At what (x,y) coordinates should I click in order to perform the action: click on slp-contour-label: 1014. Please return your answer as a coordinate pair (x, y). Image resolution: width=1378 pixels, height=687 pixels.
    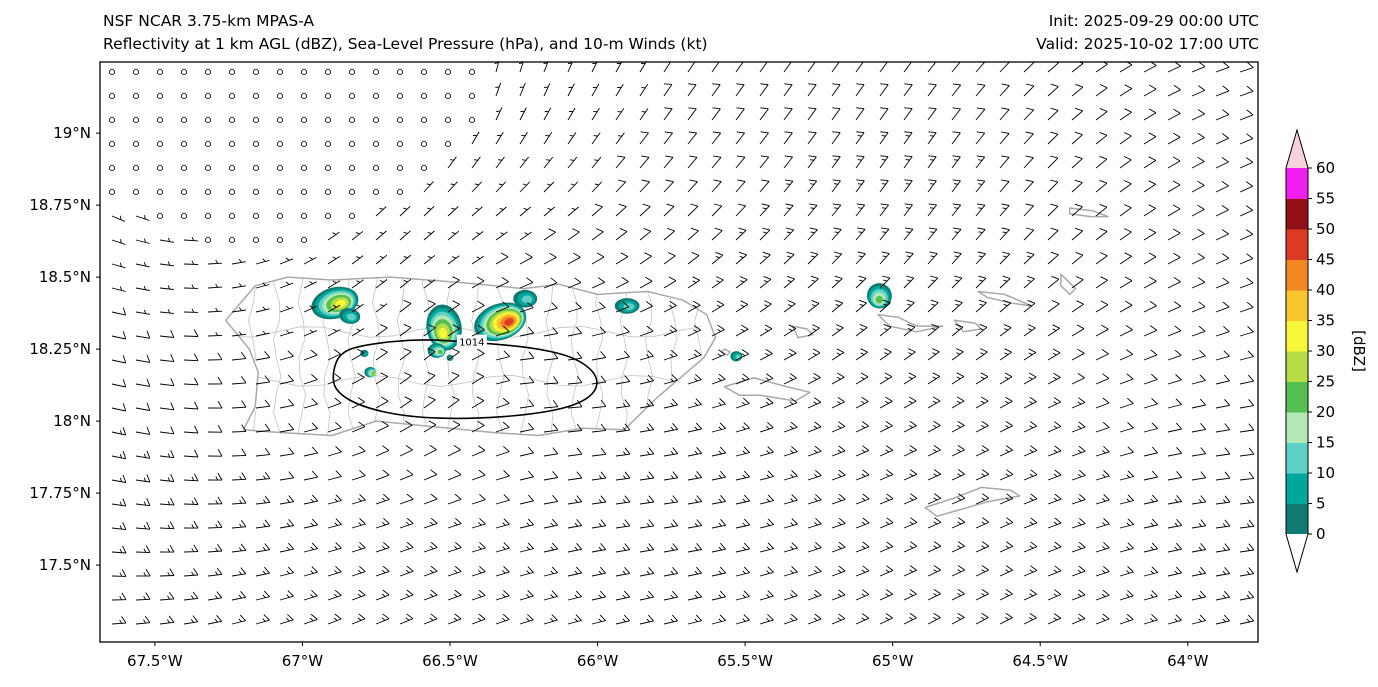
    Looking at the image, I should click on (471, 343).